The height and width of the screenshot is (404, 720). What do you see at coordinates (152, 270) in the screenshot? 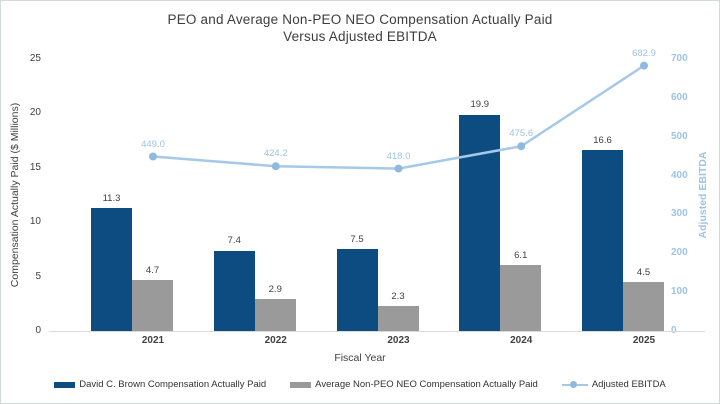
I see `bar-value-label: 4.7` at bounding box center [152, 270].